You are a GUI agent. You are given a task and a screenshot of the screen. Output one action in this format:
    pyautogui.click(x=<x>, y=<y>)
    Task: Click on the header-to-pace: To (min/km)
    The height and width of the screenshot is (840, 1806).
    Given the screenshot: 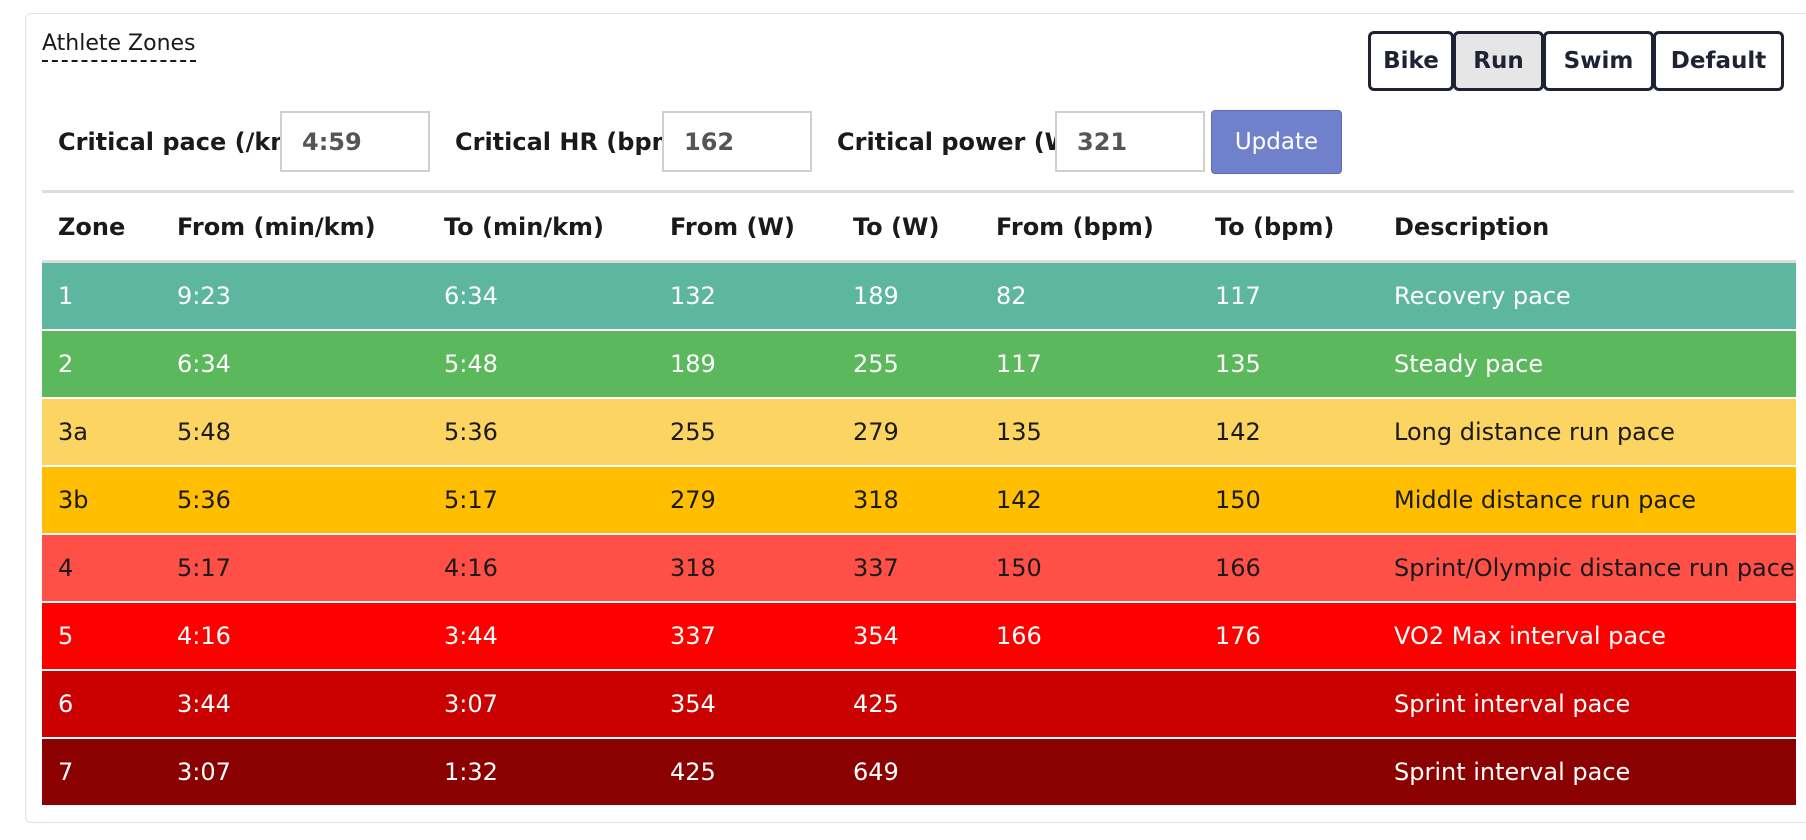 What is the action you would take?
    pyautogui.click(x=541, y=228)
    